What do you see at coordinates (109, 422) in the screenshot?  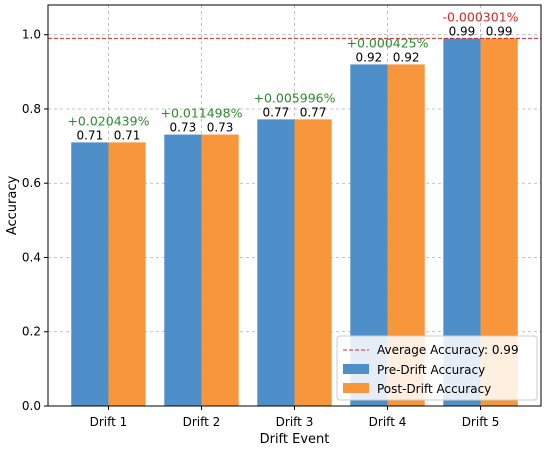 I see `x-tick-label: Drift 1` at bounding box center [109, 422].